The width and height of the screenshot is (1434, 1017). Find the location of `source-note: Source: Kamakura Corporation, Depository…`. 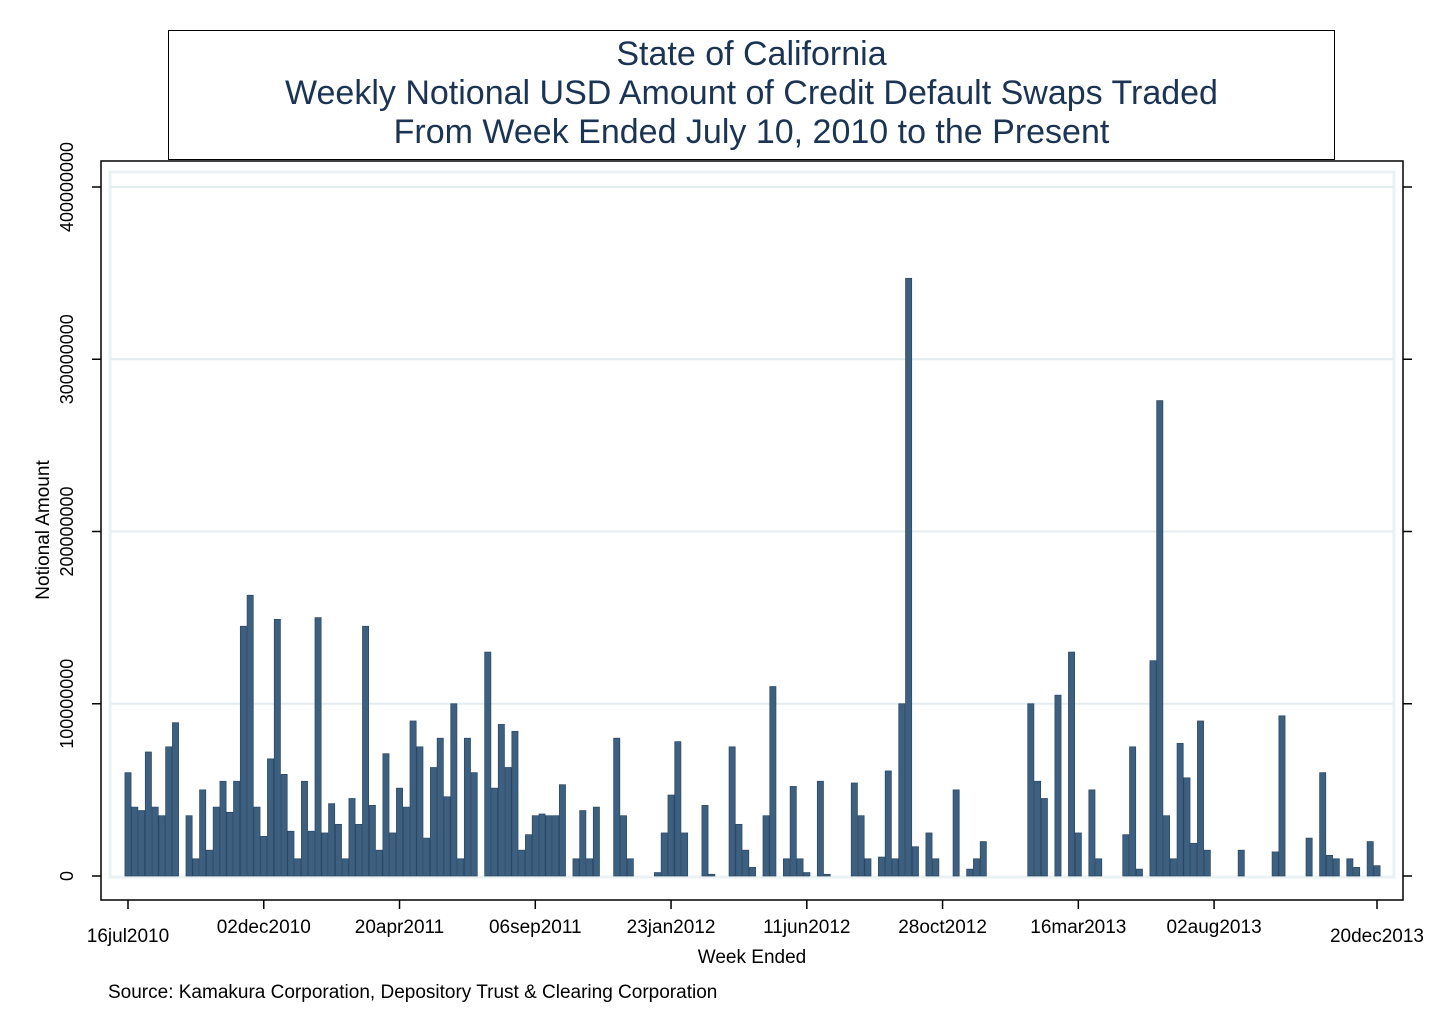

source-note: Source: Kamakura Corporation, Depository… is located at coordinates (413, 992).